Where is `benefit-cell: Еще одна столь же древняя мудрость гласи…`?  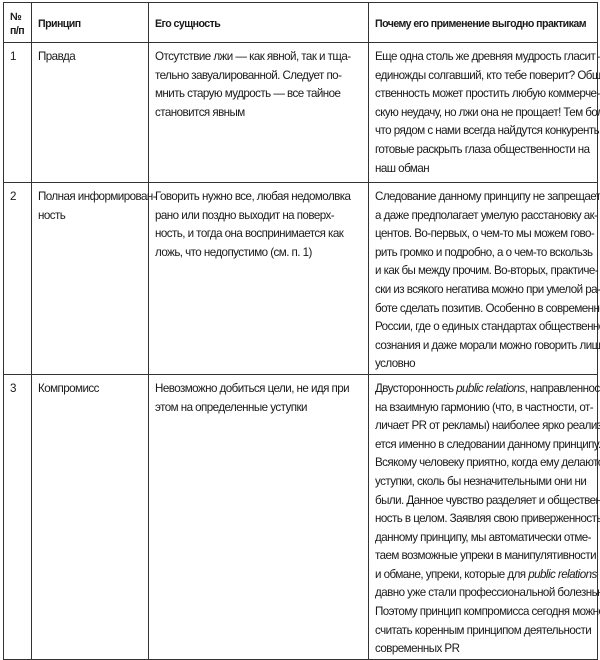
benefit-cell: Еще одна столь же древняя мудрость гласи… is located at coordinates (484, 112).